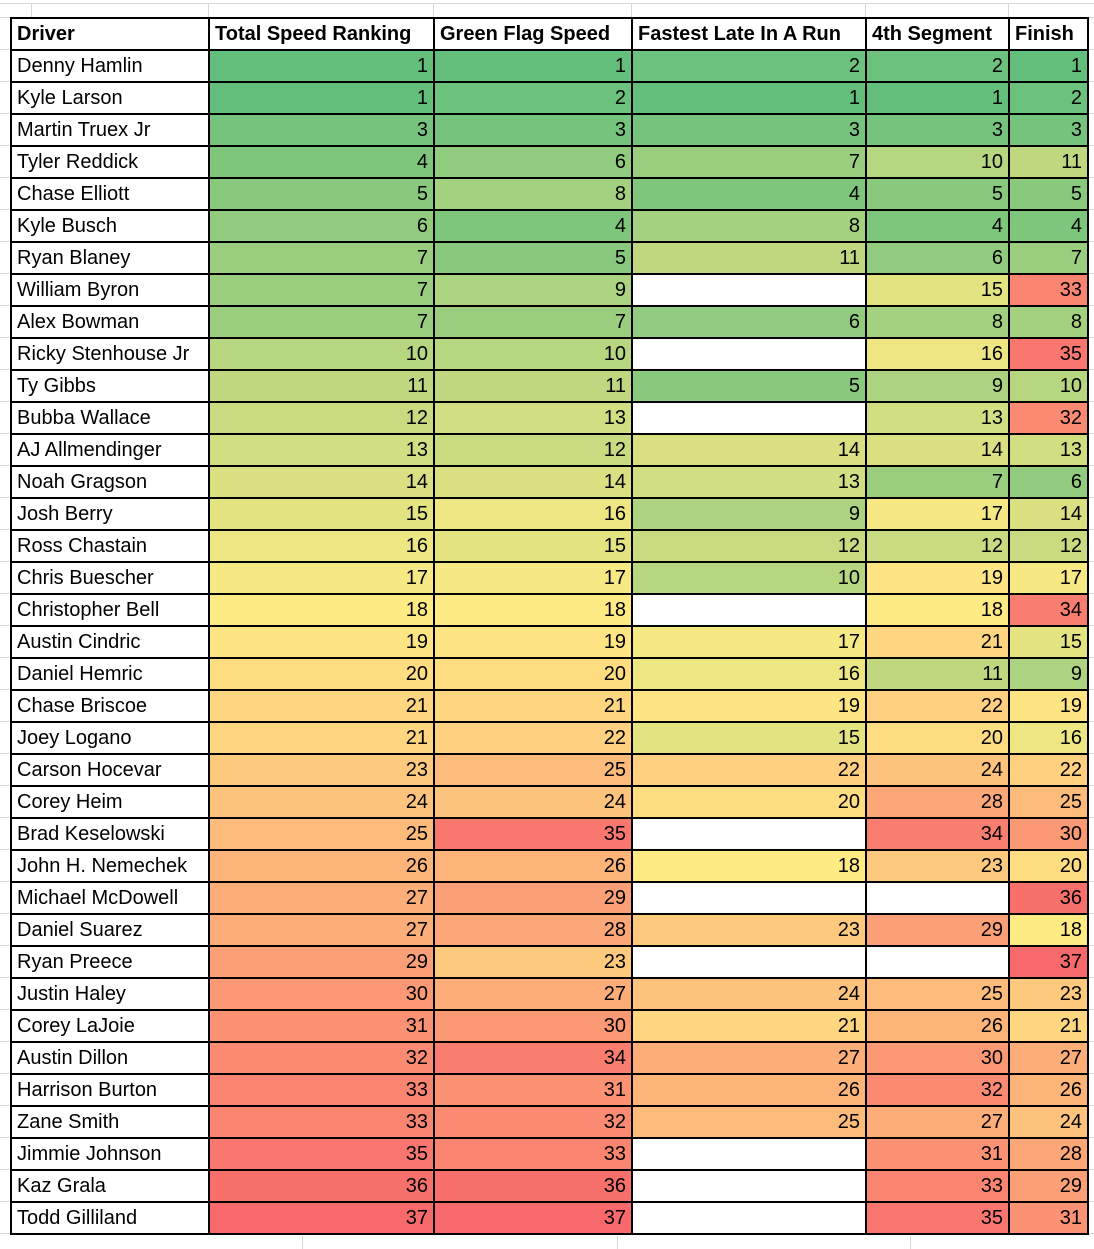 Image resolution: width=1094 pixels, height=1249 pixels. What do you see at coordinates (110, 258) in the screenshot?
I see `driver-cell: Ryan Blaney` at bounding box center [110, 258].